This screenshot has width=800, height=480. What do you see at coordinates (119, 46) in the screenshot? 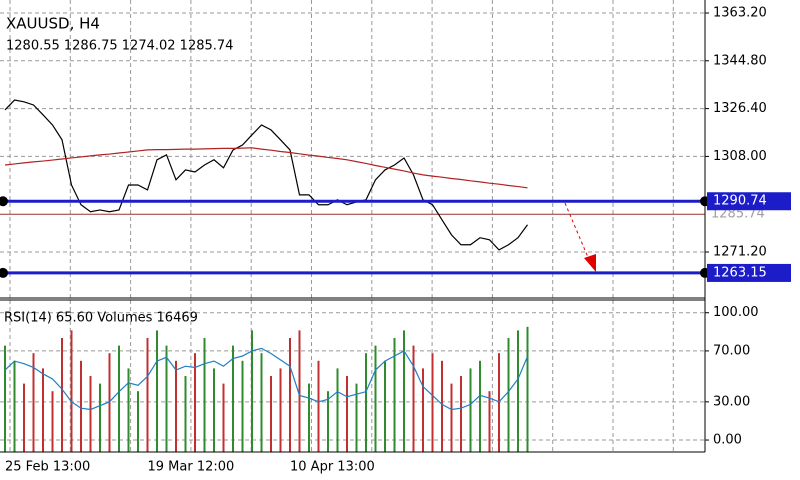
I see `ohlc-text: 1280.55 1286.75 1274.02 1285.74` at bounding box center [119, 46].